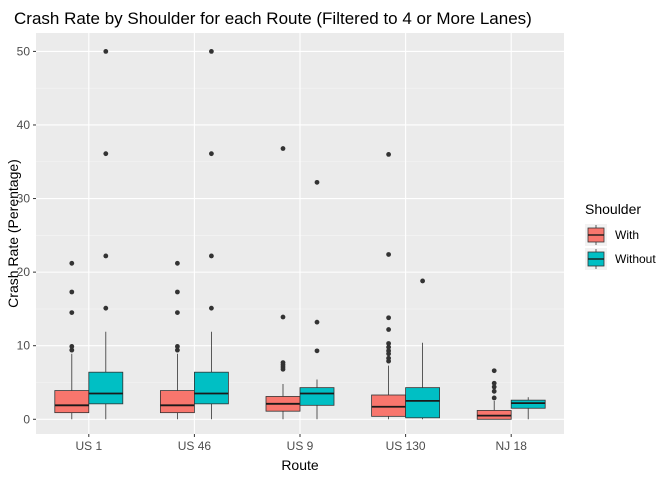 The height and width of the screenshot is (480, 672). Describe the element at coordinates (24, 272) in the screenshot. I see `y-tick-label: 20` at that location.